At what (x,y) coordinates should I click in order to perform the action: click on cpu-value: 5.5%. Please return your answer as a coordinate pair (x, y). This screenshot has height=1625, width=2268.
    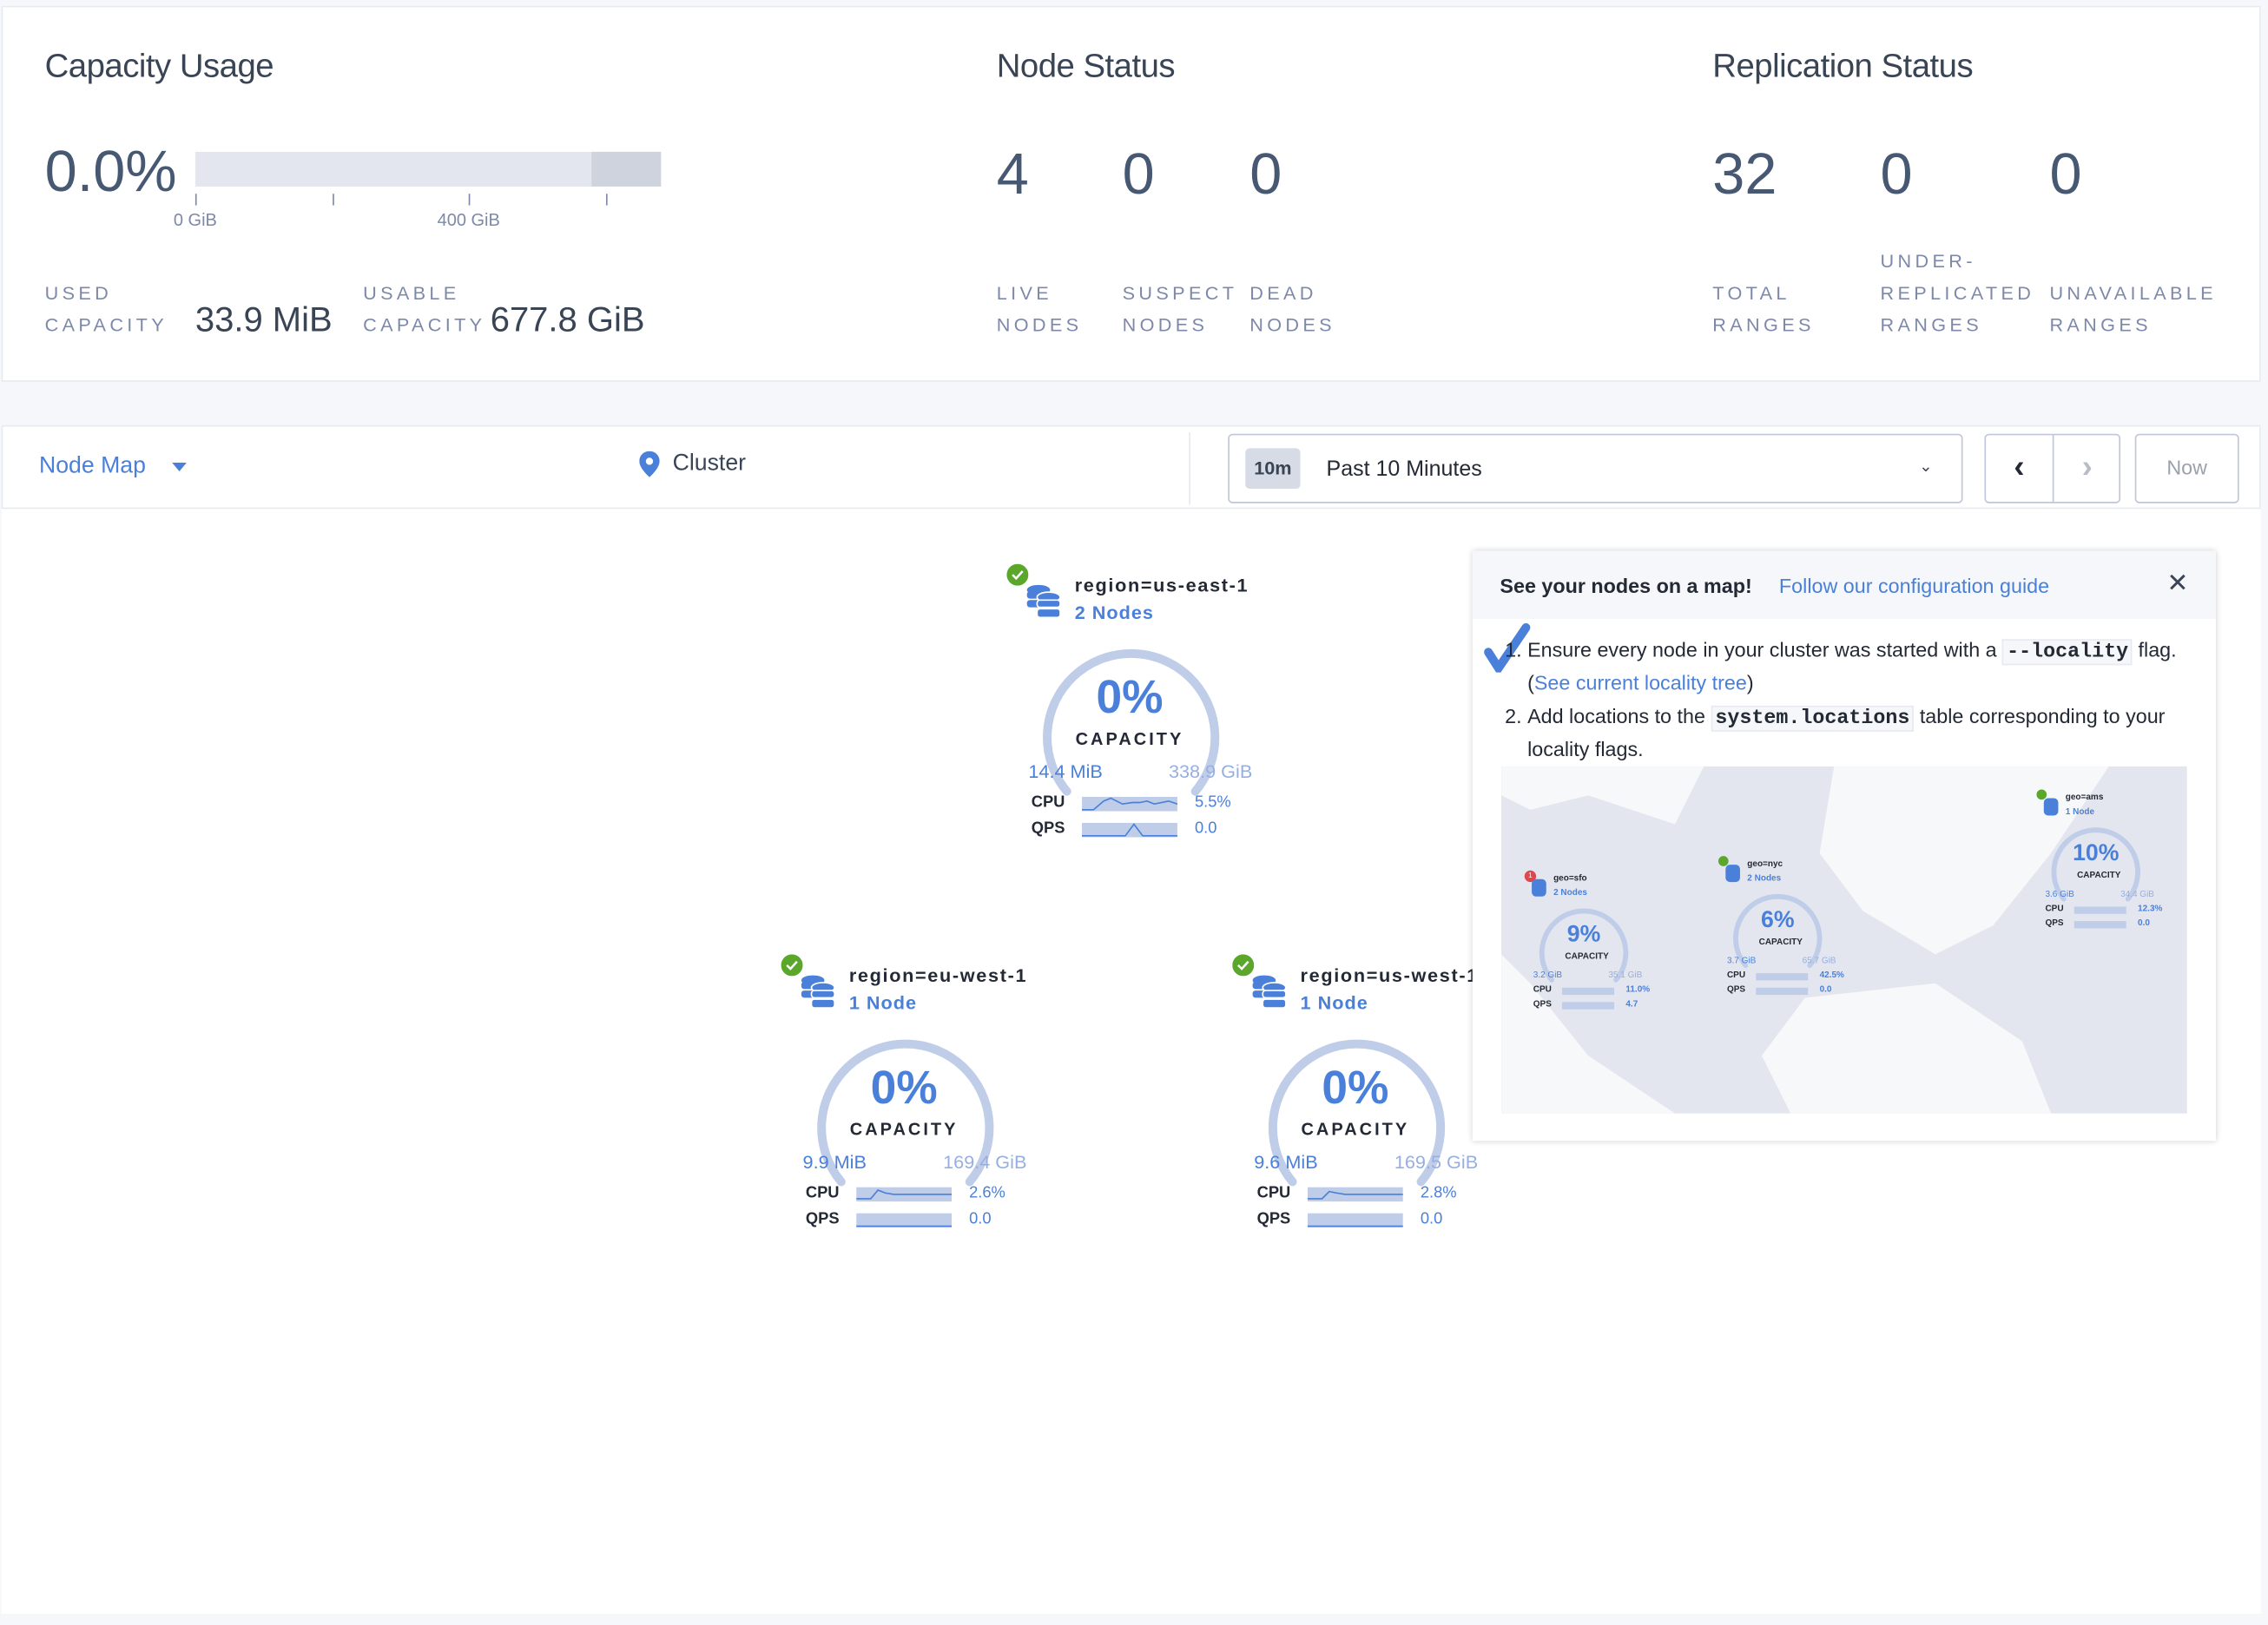
    Looking at the image, I should click on (1212, 802).